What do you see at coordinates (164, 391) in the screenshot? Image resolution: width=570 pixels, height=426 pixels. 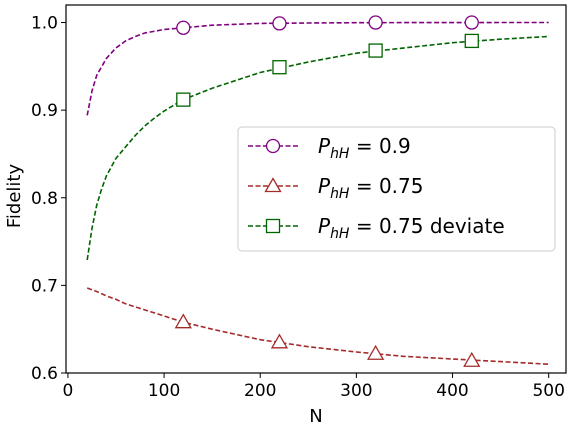 I see `x-tick-label: 100` at bounding box center [164, 391].